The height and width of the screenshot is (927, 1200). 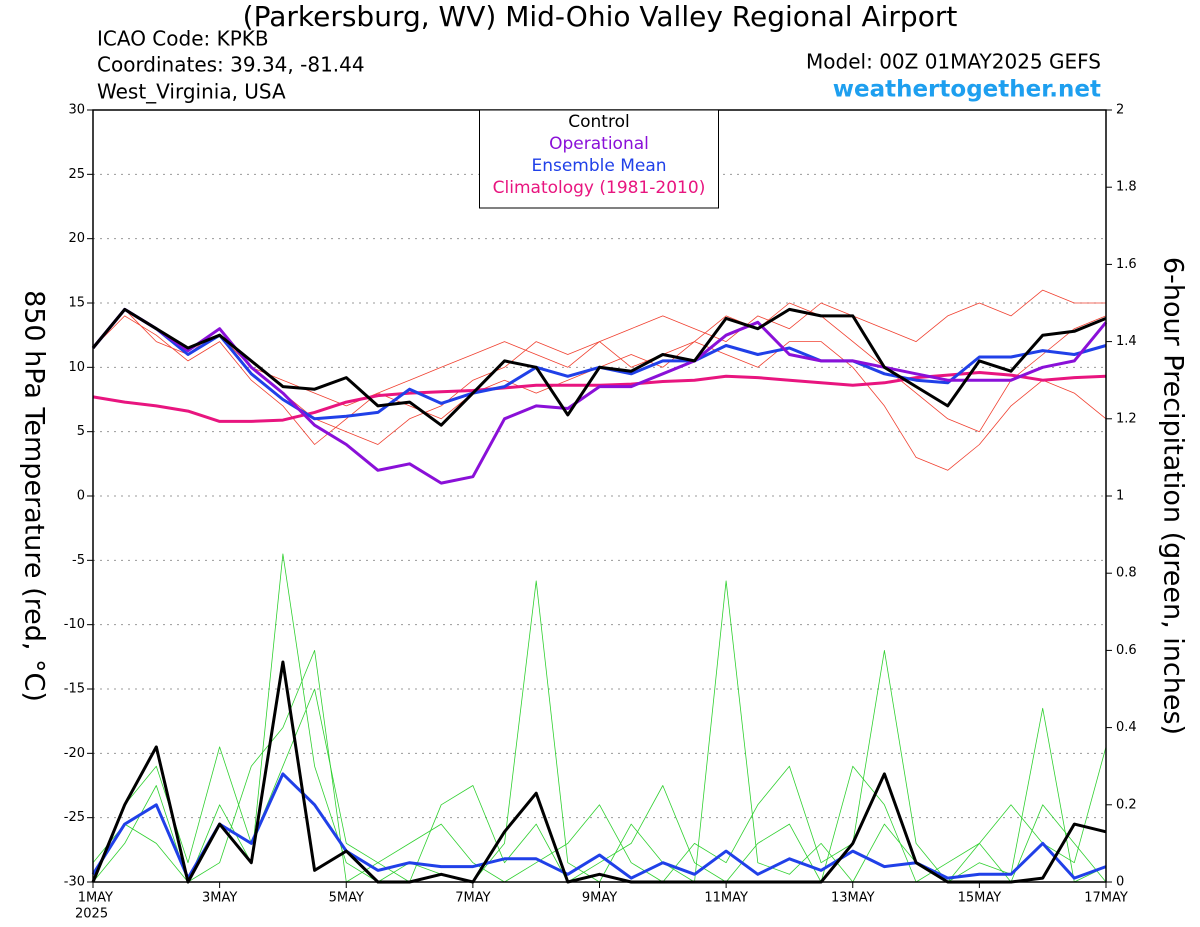 I want to click on station-info: ICAO Code: KPKB, so click(x=183, y=39).